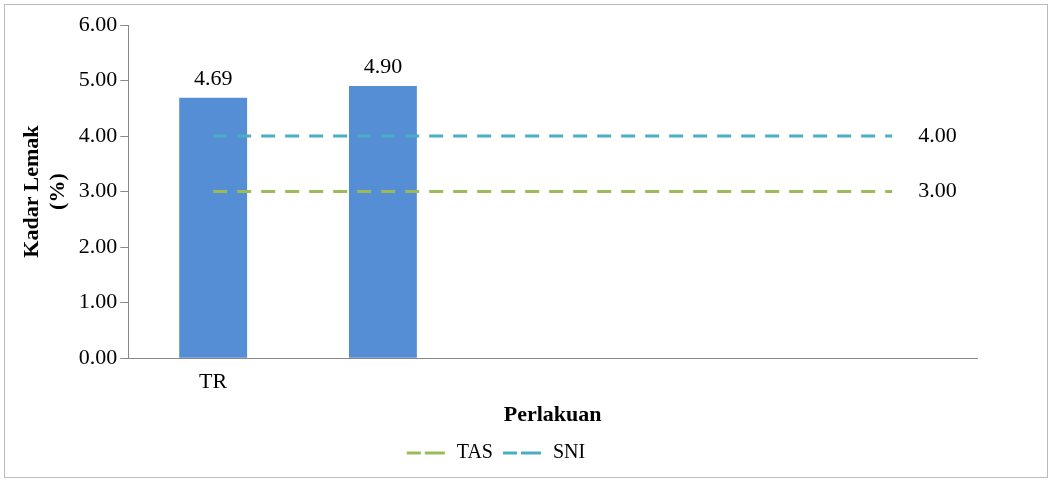 This screenshot has height=483, width=1054. I want to click on y-tick-label: 5.00, so click(98, 79).